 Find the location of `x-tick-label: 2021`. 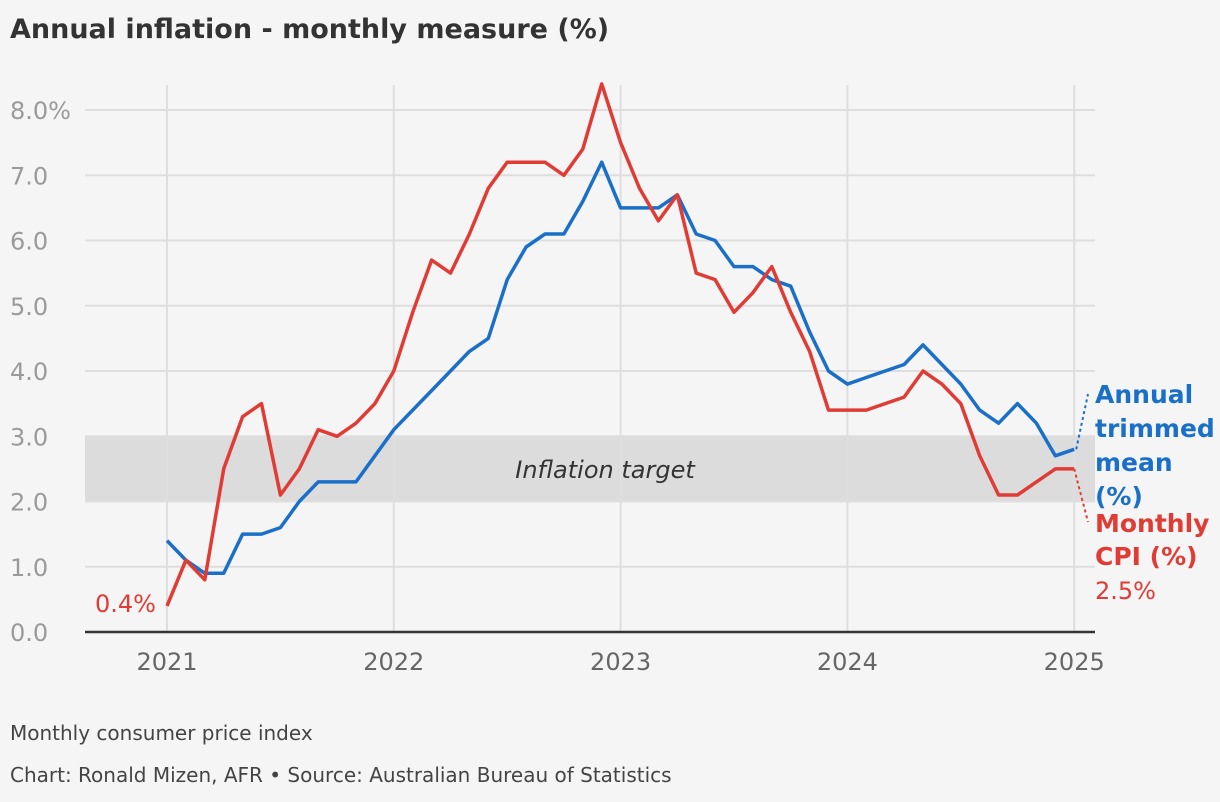

x-tick-label: 2021 is located at coordinates (166, 662).